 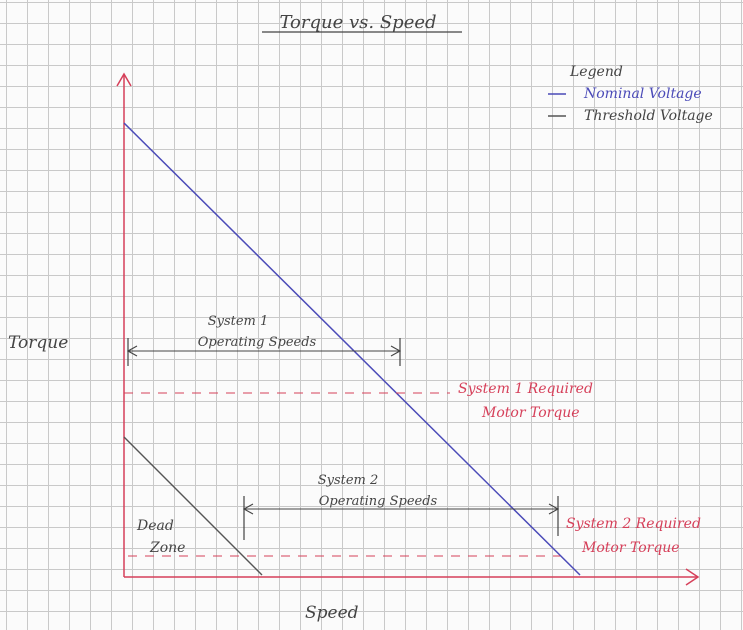 I want to click on system1-torque-label-line1: System 1 Required, so click(x=525, y=389).